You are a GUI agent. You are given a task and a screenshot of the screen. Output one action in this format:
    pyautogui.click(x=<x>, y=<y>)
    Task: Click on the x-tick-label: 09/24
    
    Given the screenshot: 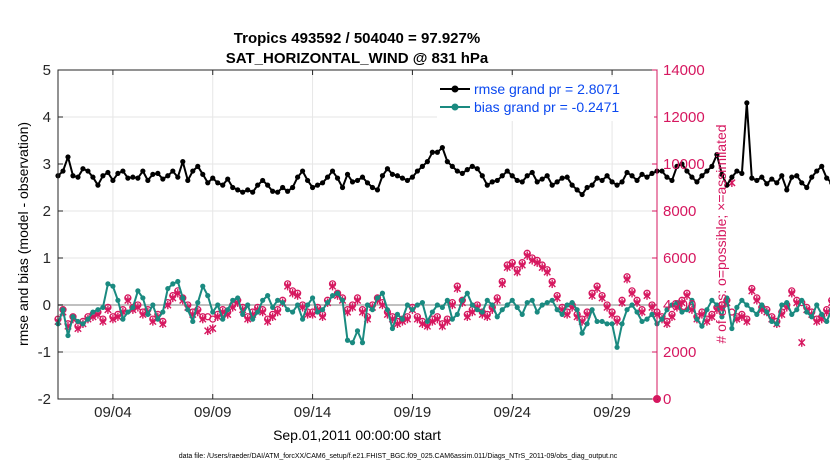 What is the action you would take?
    pyautogui.click(x=512, y=412)
    